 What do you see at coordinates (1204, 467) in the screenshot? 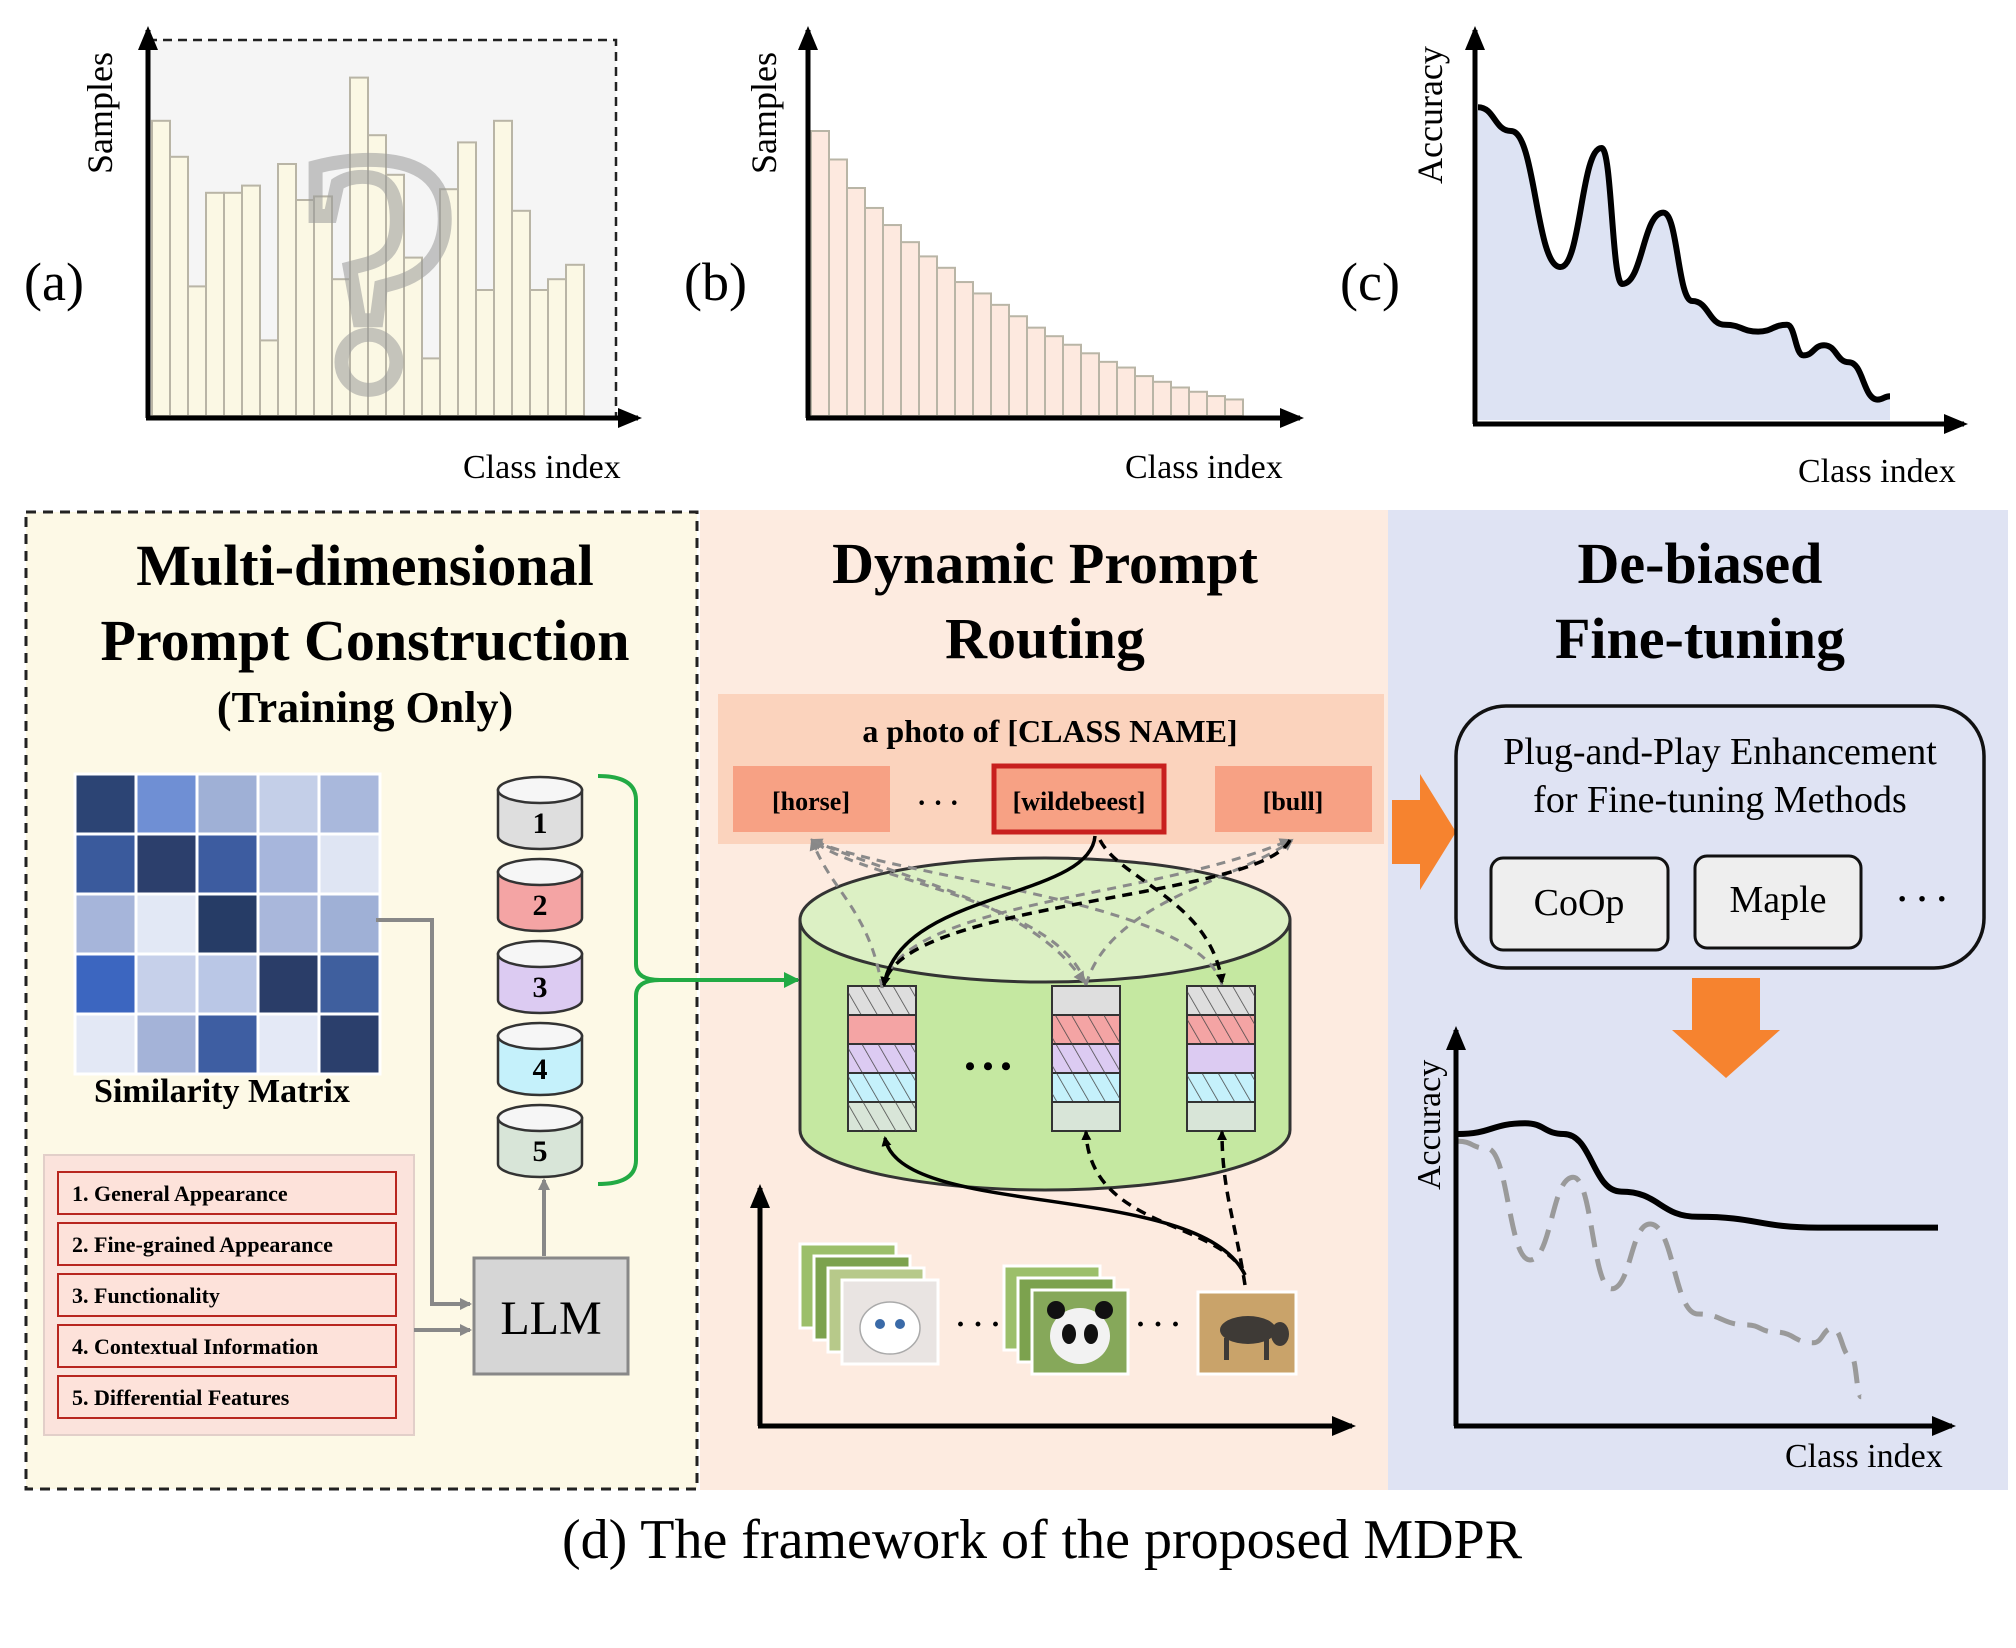
I see `chart-b-xlabel: Class index` at bounding box center [1204, 467].